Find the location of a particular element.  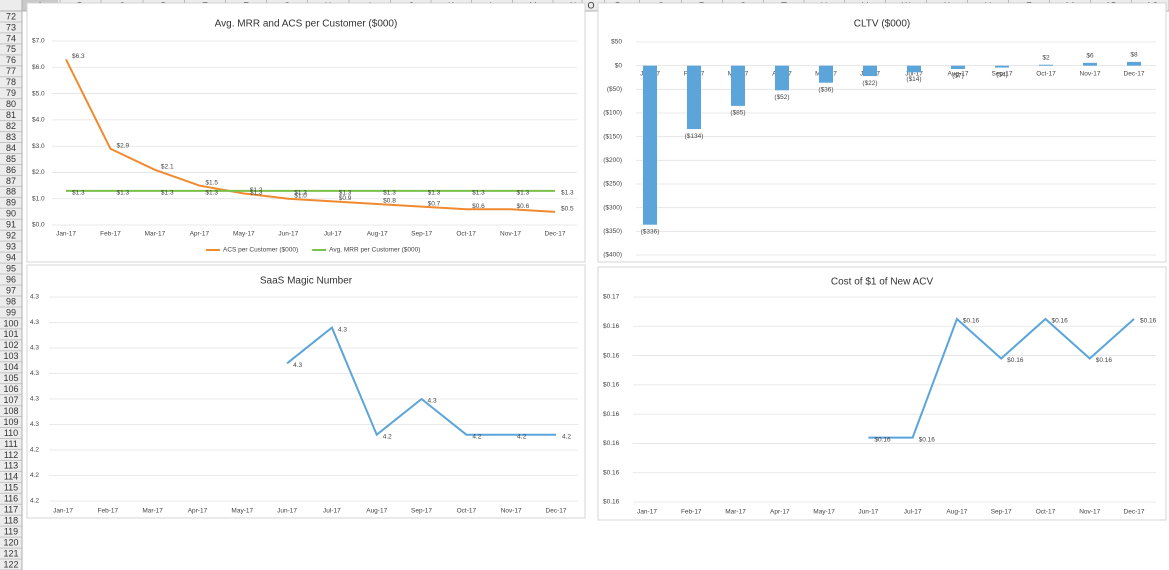

row-header: 76 is located at coordinates (11, 60).